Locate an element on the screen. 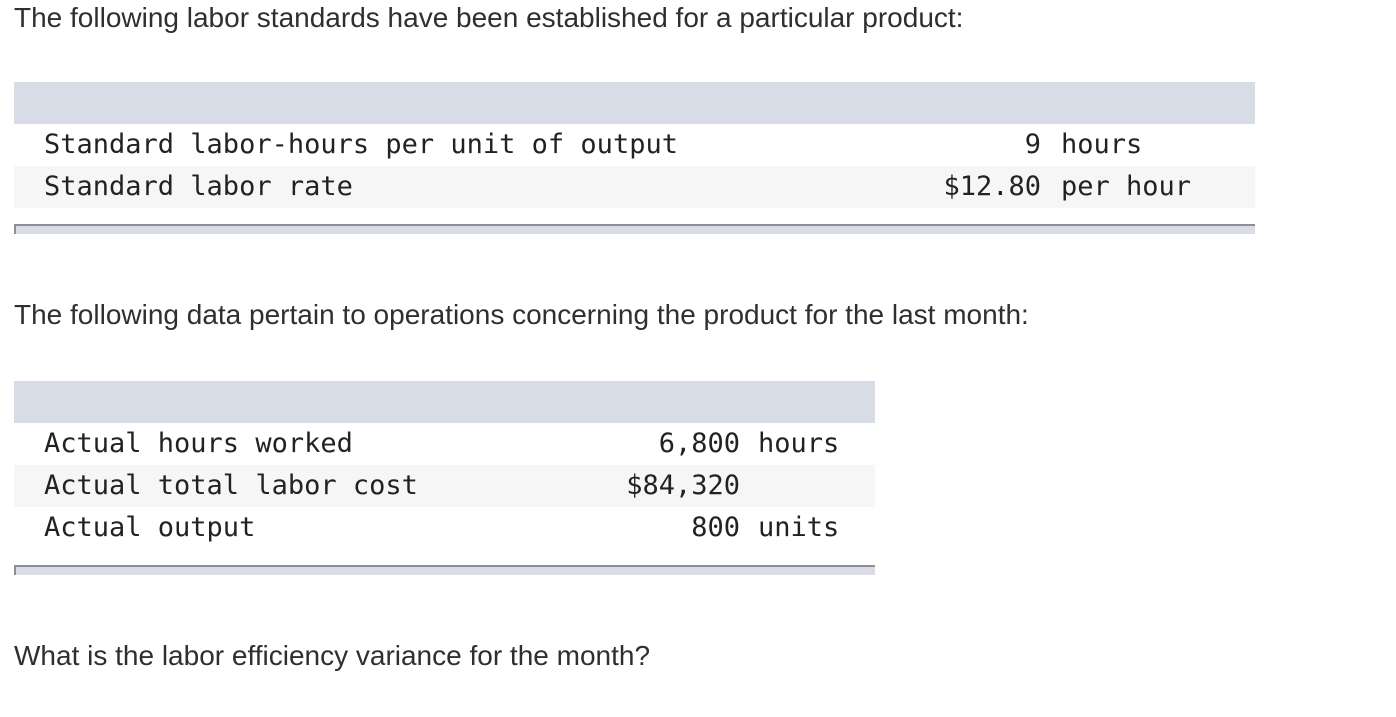  table-row: Actual hours worked 6,800 hours is located at coordinates (444, 444).